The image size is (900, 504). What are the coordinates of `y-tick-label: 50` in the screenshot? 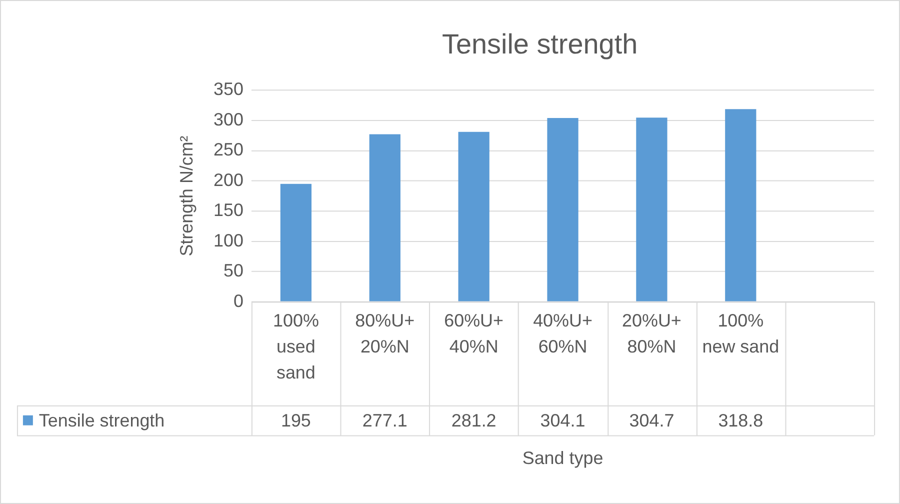 It's located at (234, 270).